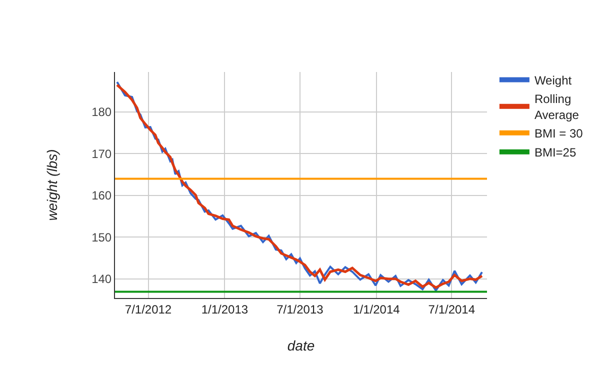  What do you see at coordinates (102, 153) in the screenshot?
I see `y-tick-label: 170` at bounding box center [102, 153].